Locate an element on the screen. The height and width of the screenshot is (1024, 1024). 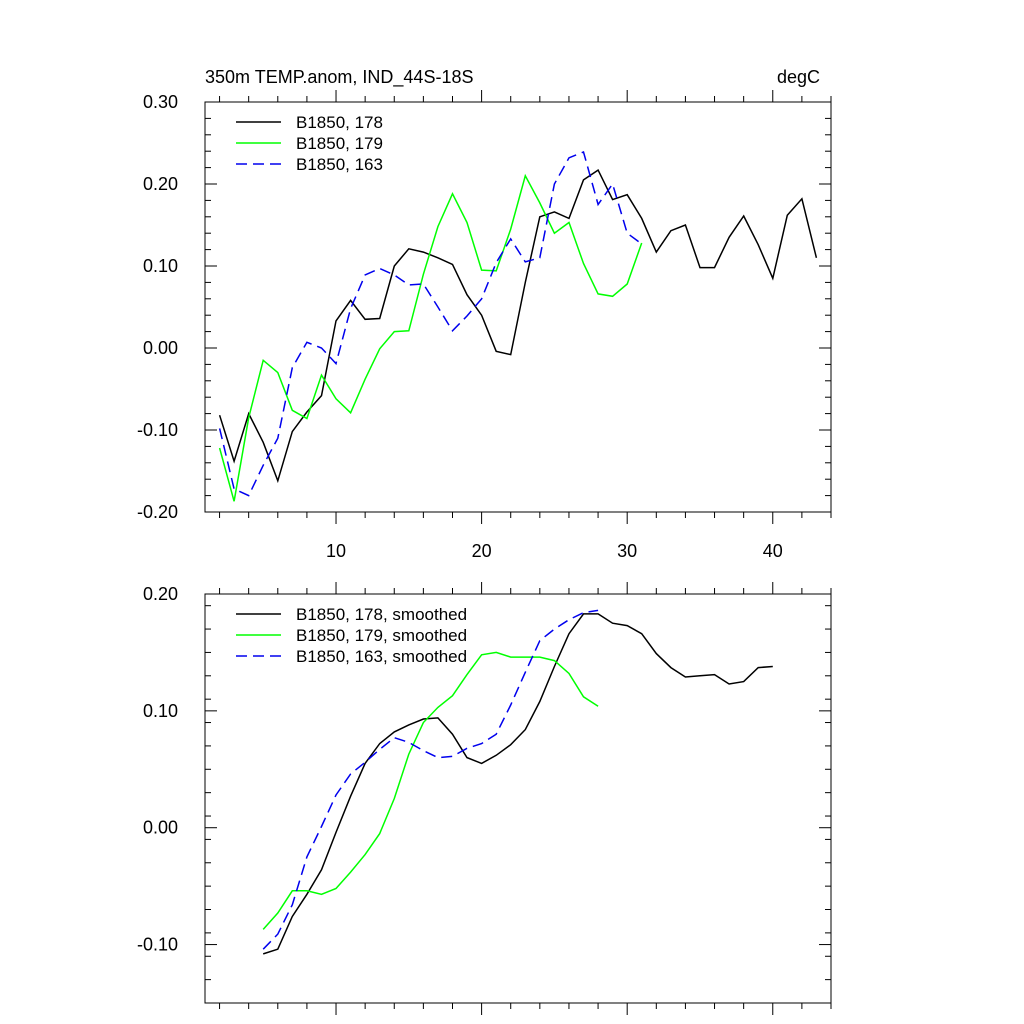
top-y-tick-label: 0.10 is located at coordinates (160, 266).